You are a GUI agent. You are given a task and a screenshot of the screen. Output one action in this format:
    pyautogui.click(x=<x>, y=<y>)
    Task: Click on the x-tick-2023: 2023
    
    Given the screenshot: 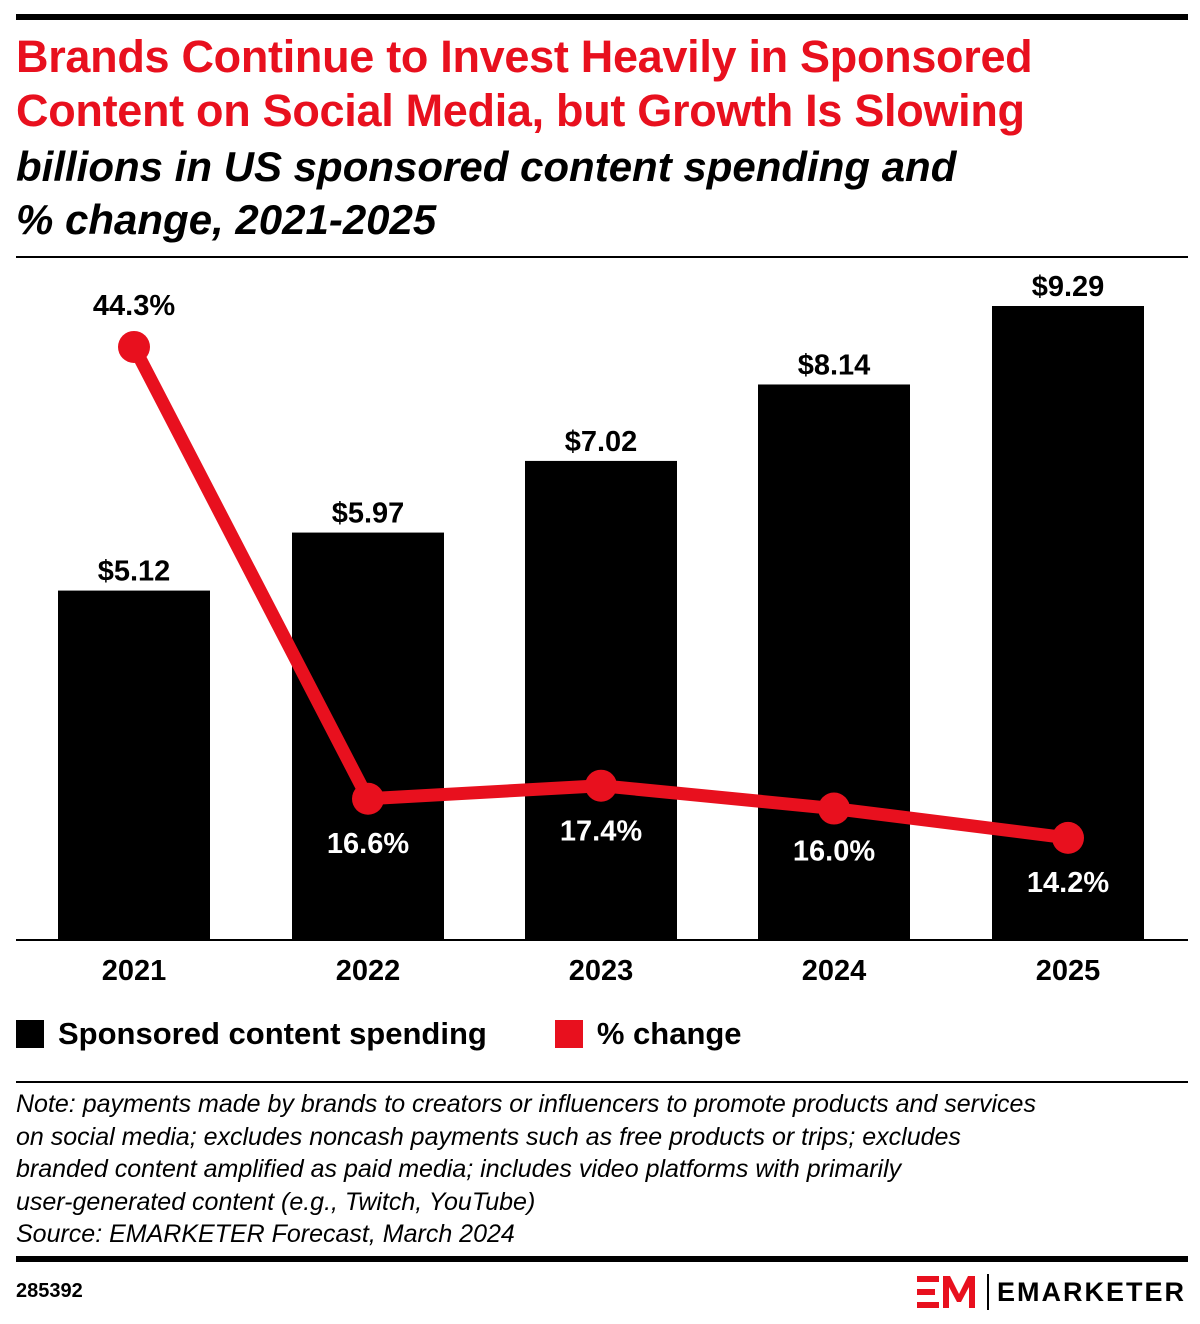 What is the action you would take?
    pyautogui.click(x=601, y=971)
    